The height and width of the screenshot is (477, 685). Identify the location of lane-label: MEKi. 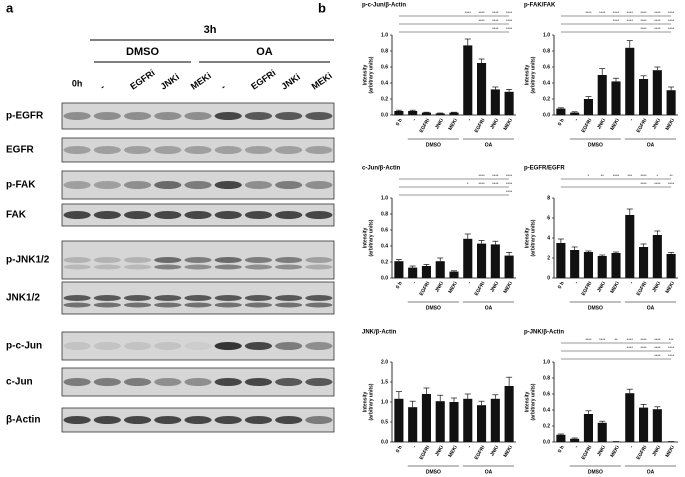
(322, 80).